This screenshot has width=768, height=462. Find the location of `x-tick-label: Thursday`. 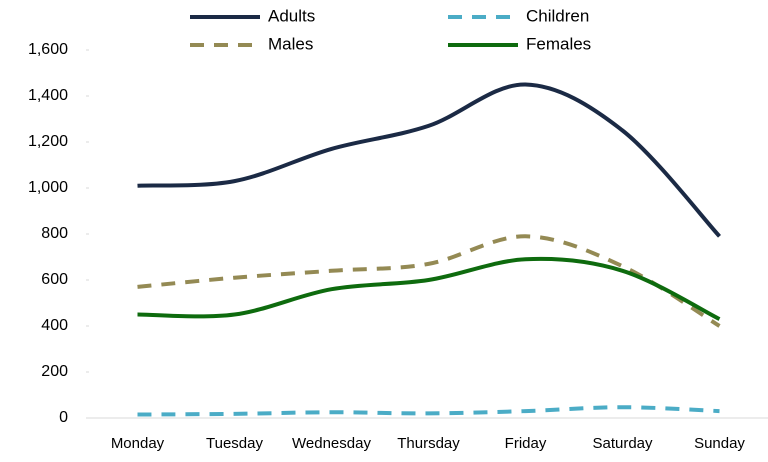

x-tick-label: Thursday is located at coordinates (428, 443).